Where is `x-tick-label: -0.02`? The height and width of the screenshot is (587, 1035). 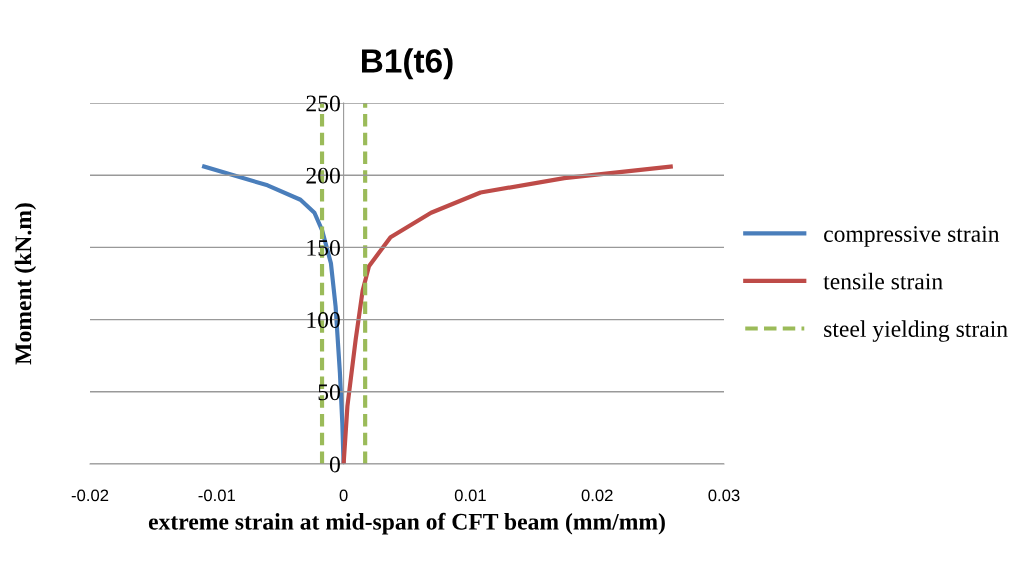
x-tick-label: -0.02 is located at coordinates (90, 495).